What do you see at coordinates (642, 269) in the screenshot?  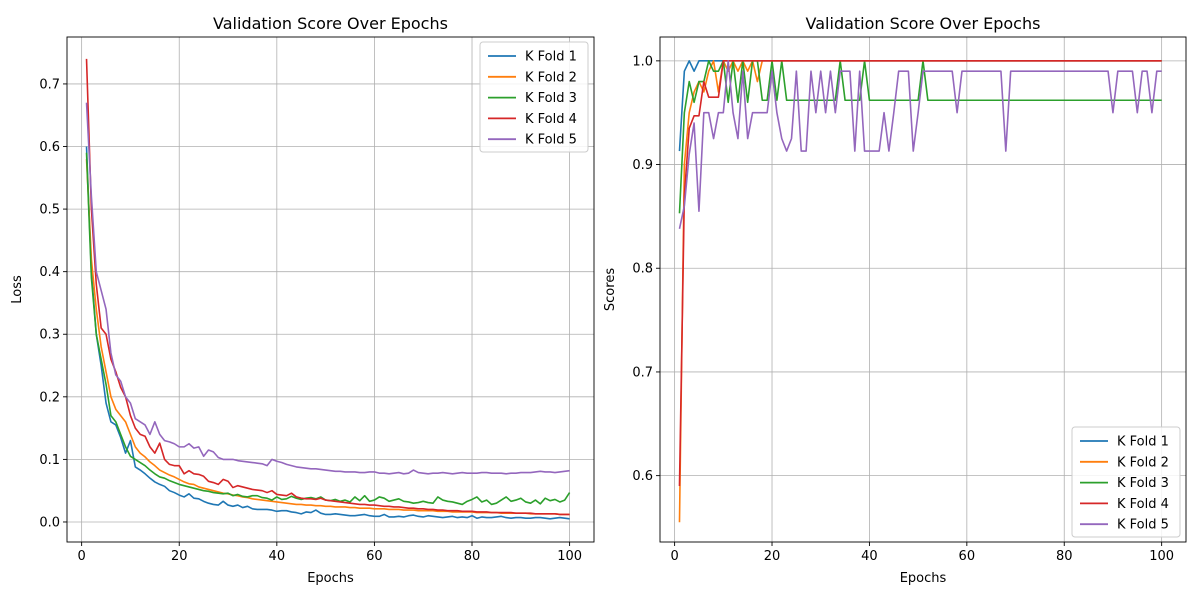 I see `y-tick-label: 0.8` at bounding box center [642, 269].